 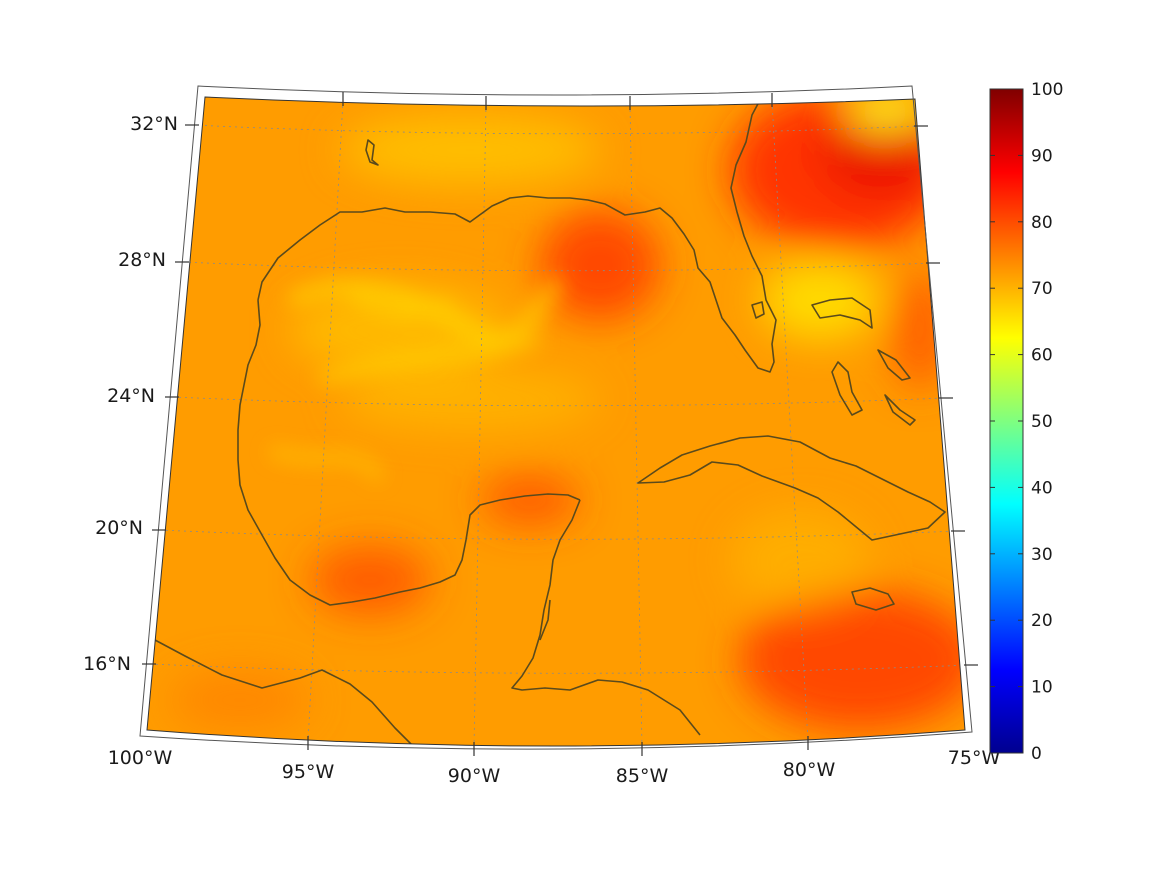 What do you see at coordinates (847, 388) in the screenshot?
I see `coast-andros` at bounding box center [847, 388].